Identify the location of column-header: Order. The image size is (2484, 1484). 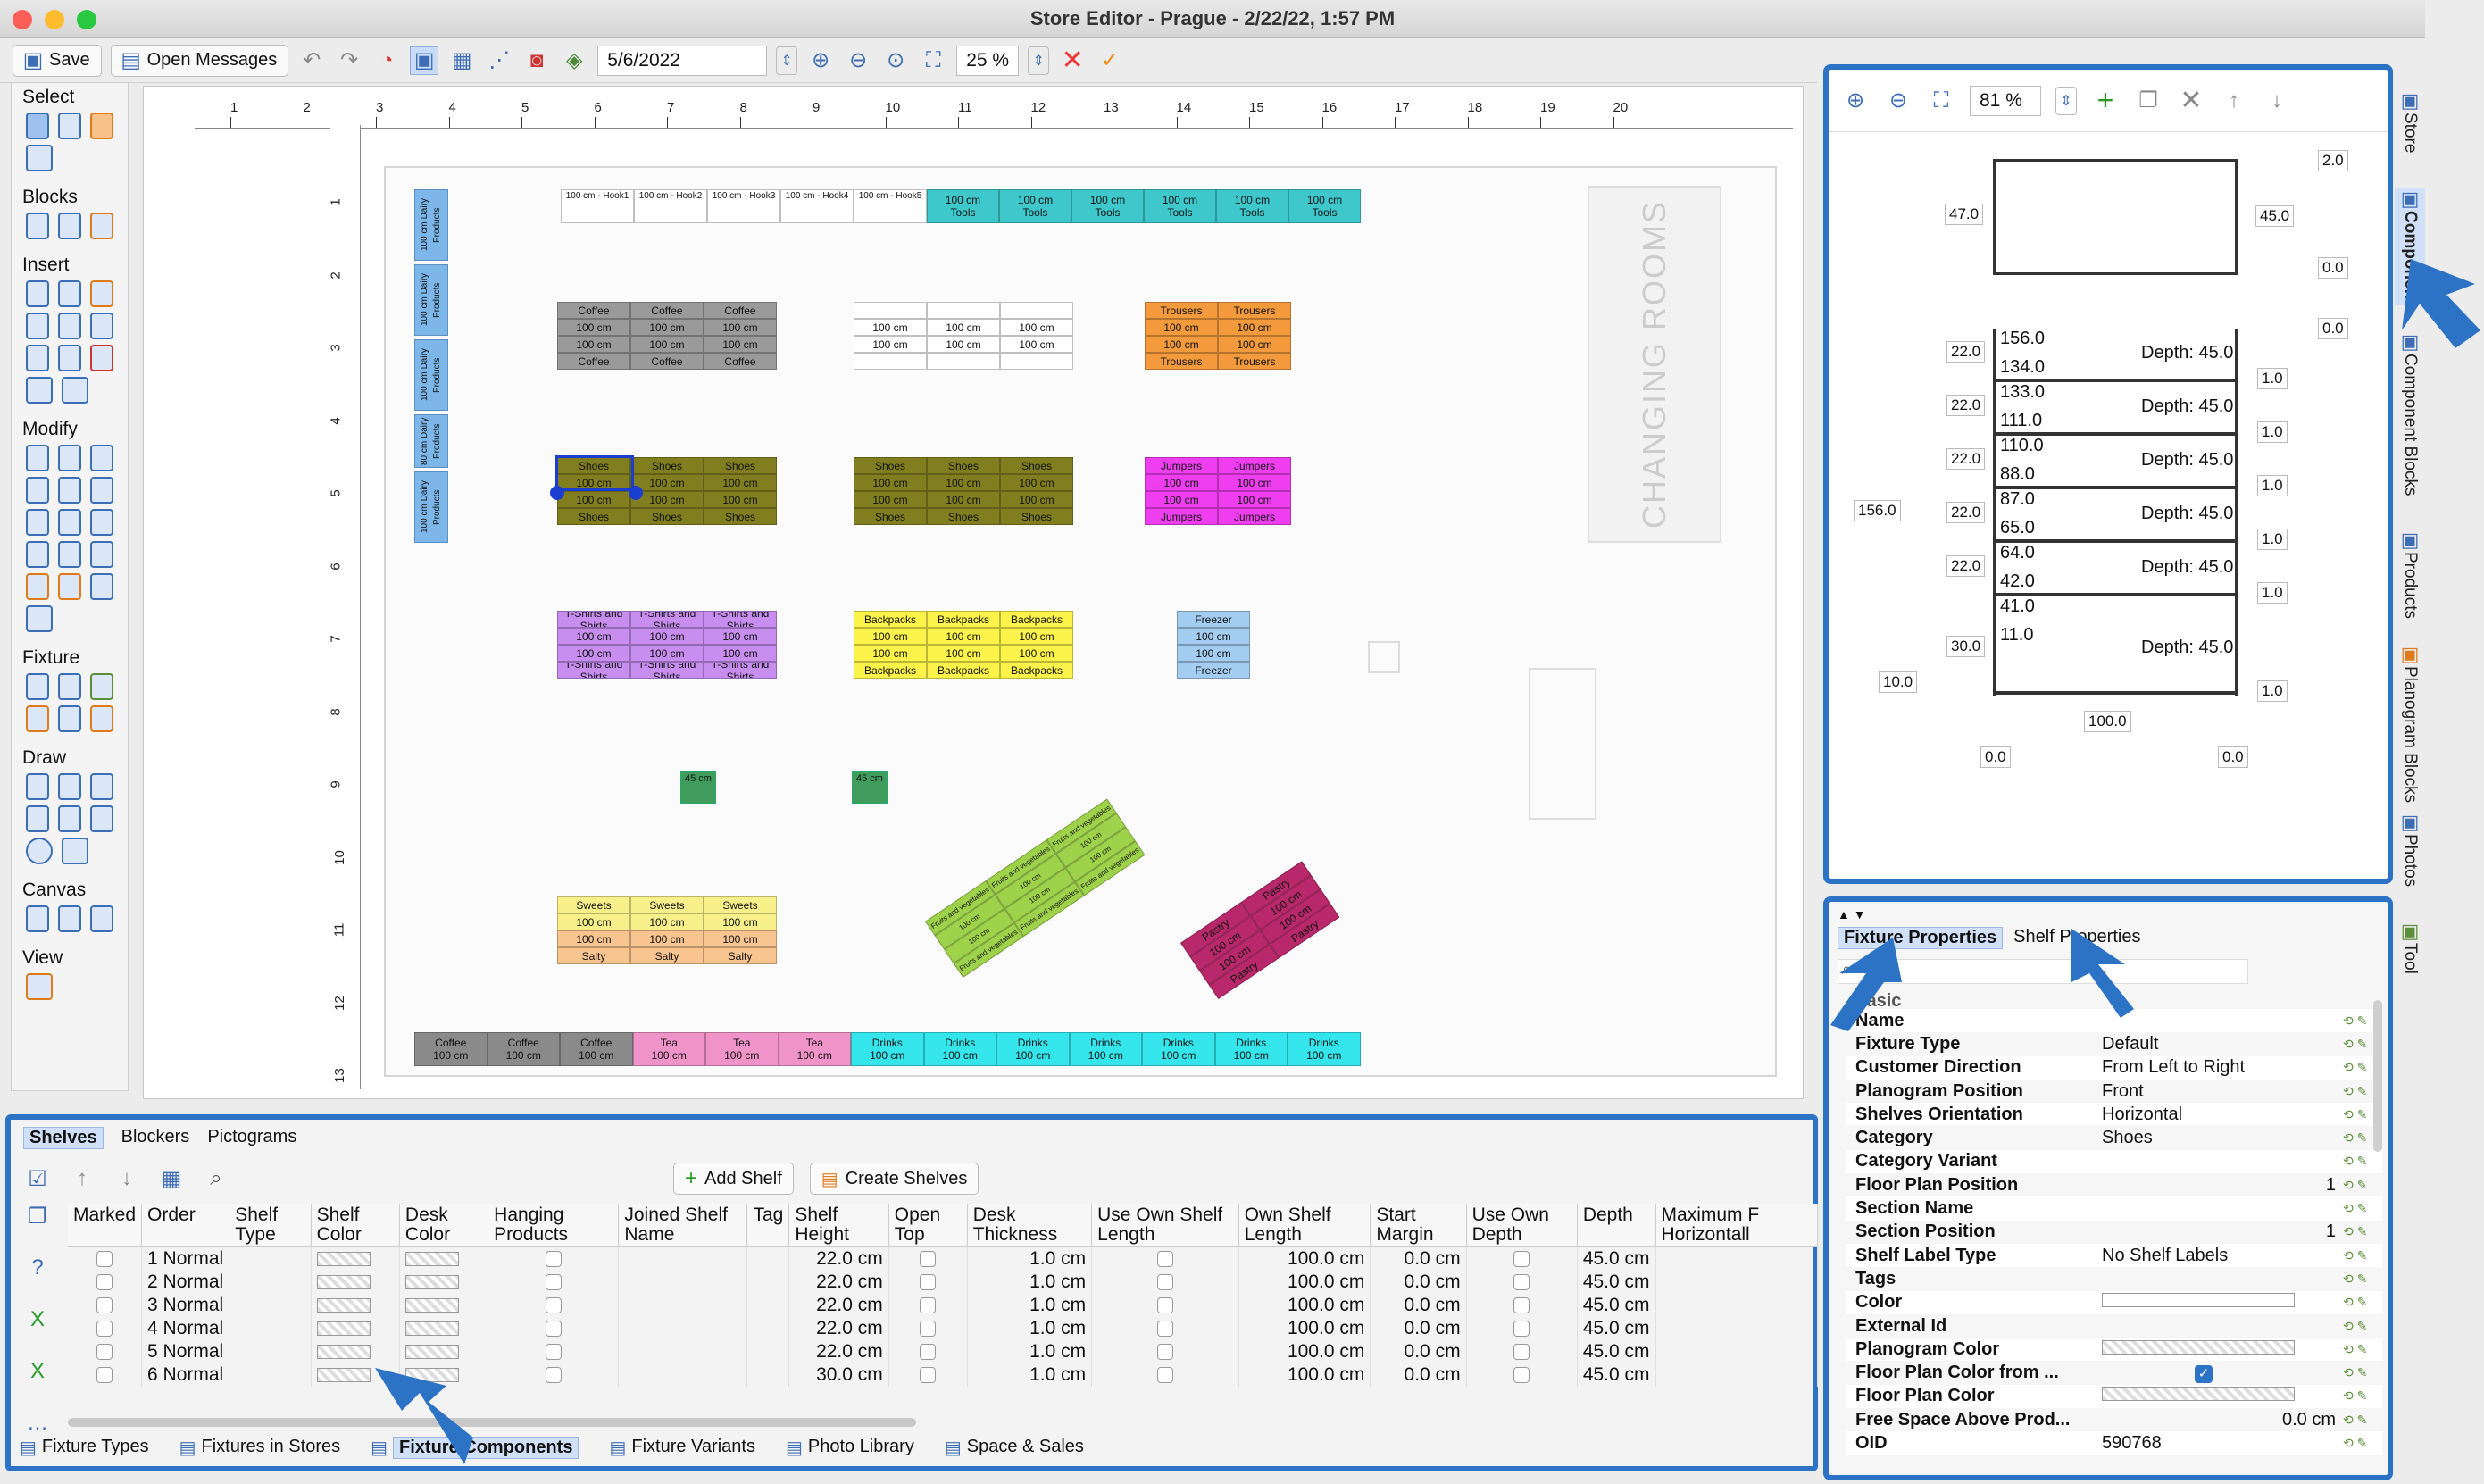
(185, 1225).